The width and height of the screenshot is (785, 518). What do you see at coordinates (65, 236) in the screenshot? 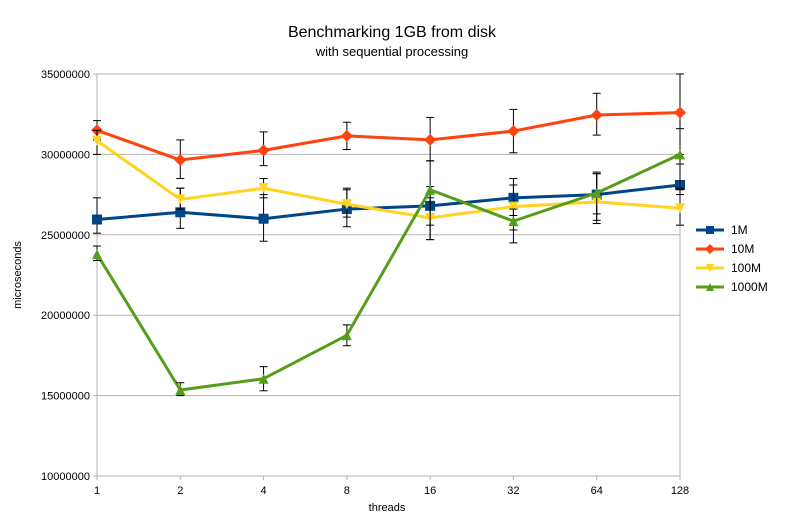
I see `y-tick-label: 25000000` at bounding box center [65, 236].